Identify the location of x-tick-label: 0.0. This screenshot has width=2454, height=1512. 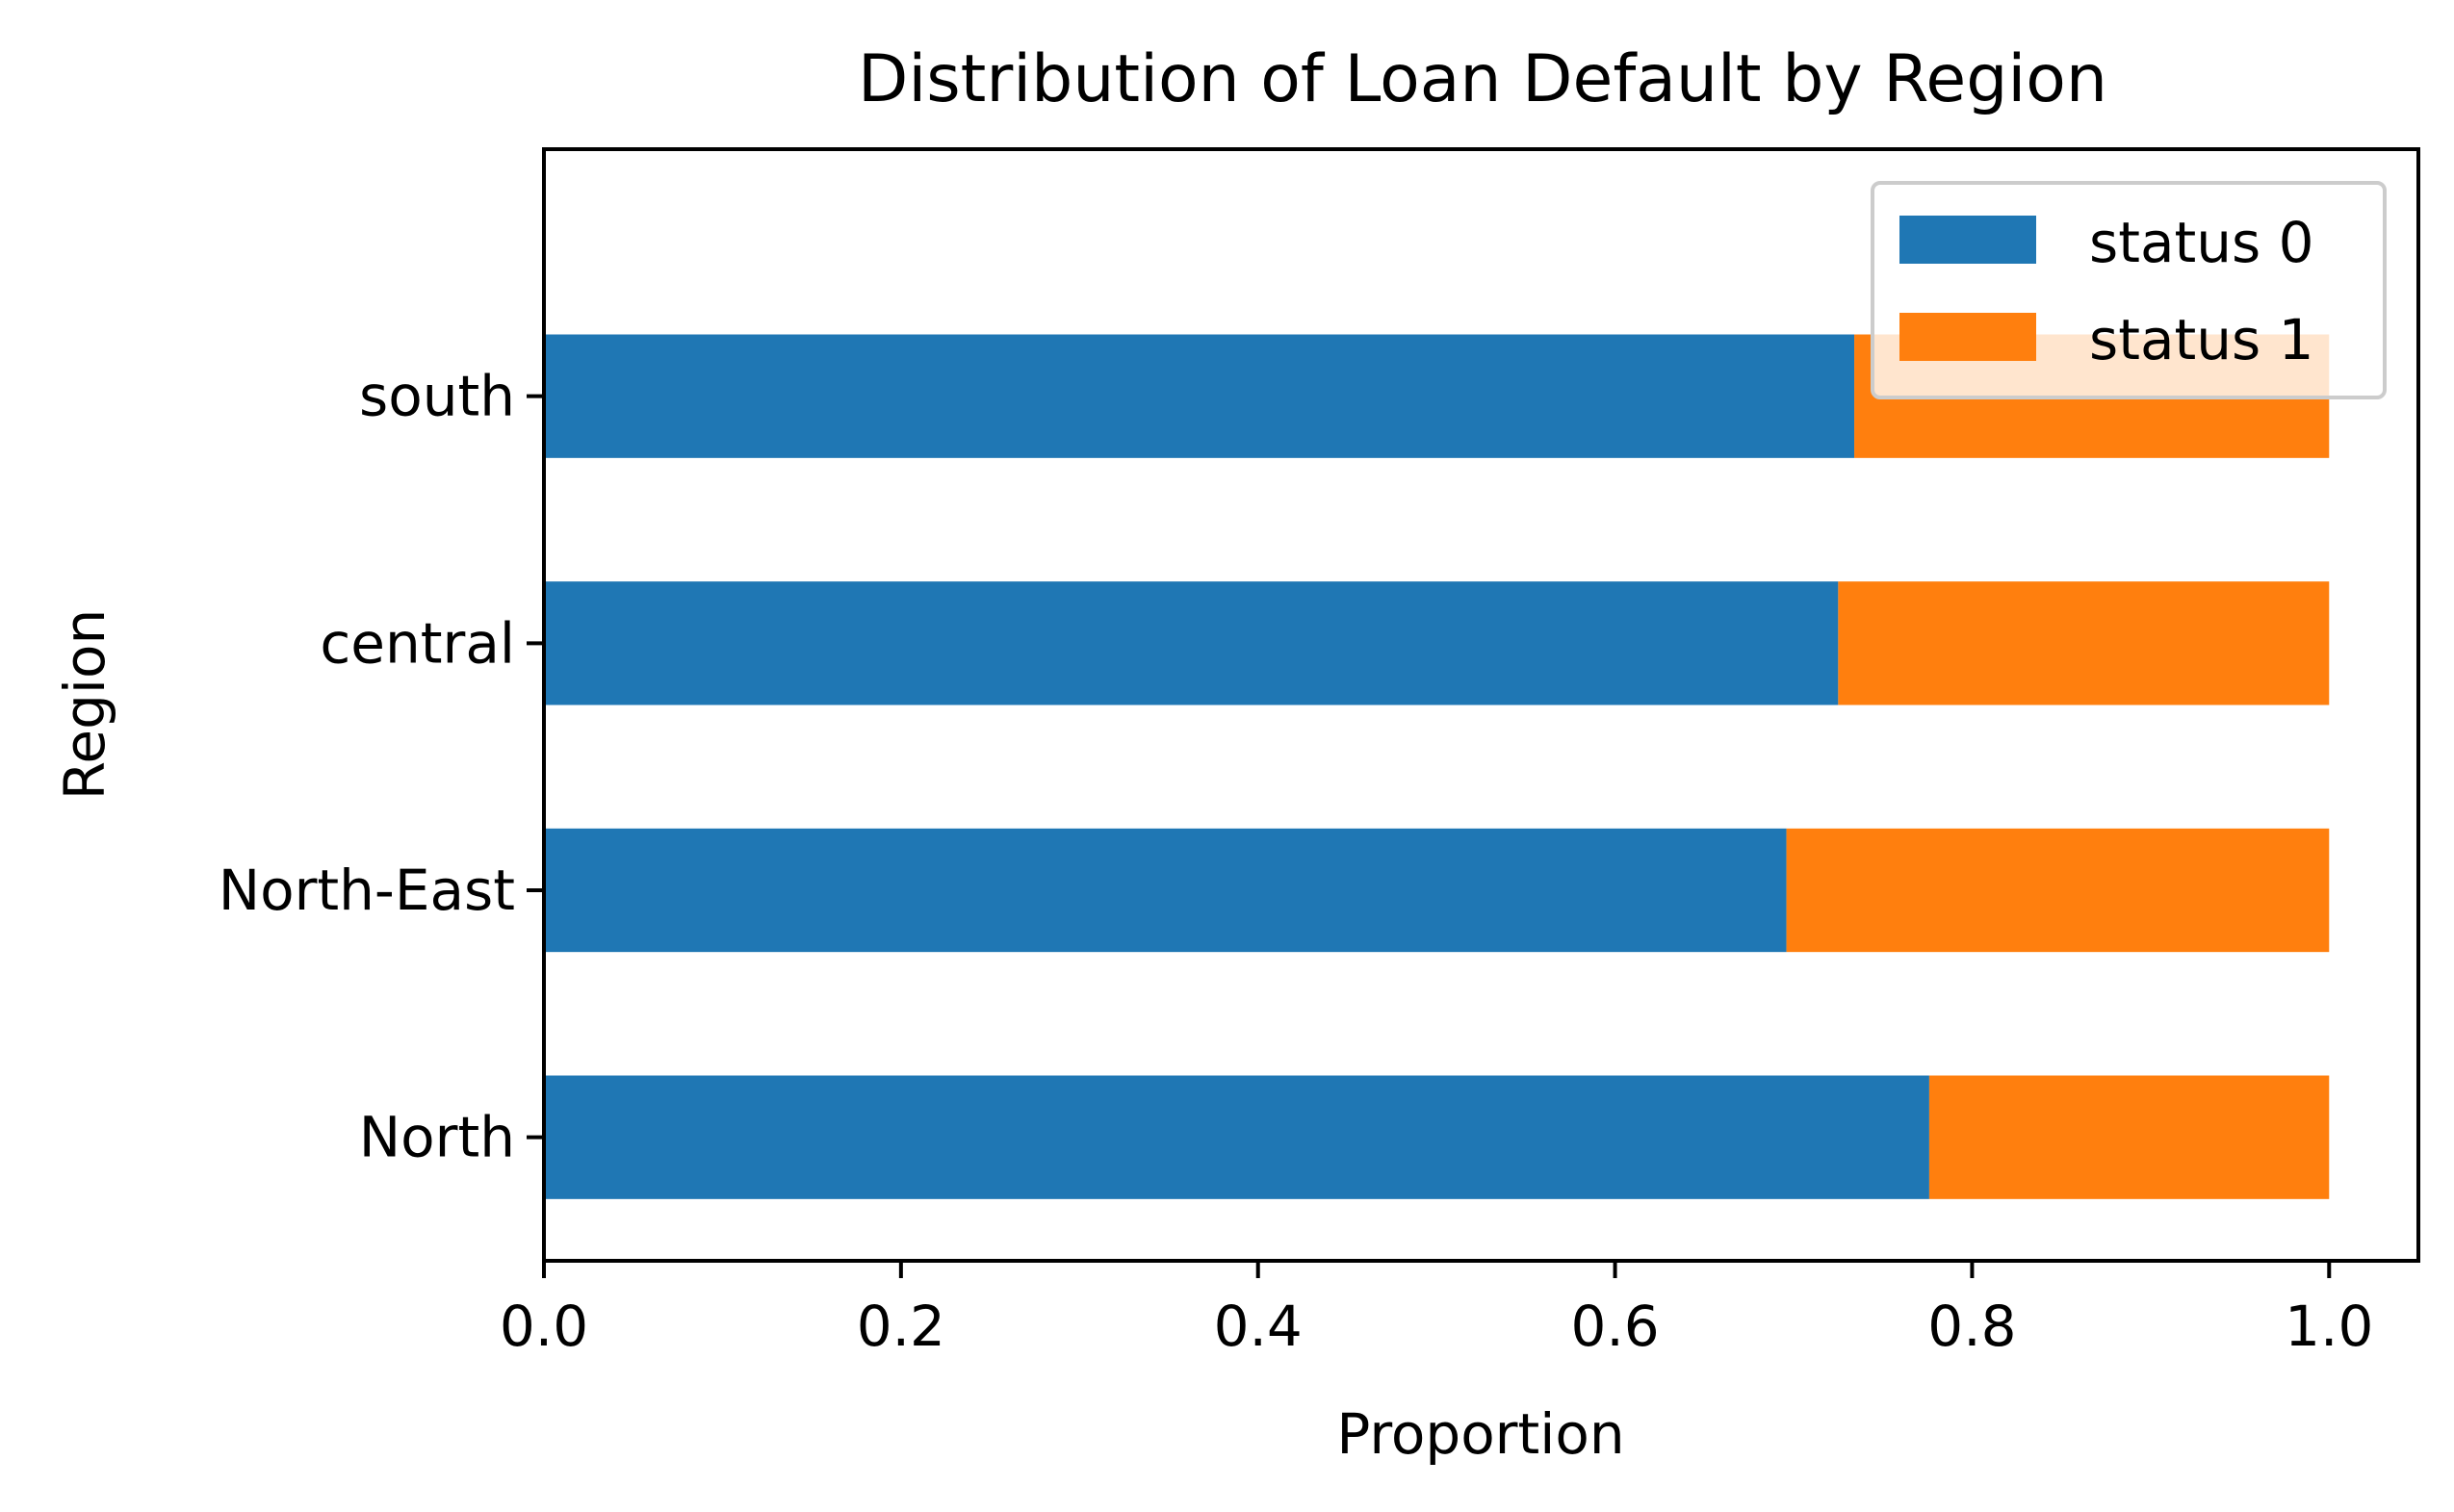
(544, 1326).